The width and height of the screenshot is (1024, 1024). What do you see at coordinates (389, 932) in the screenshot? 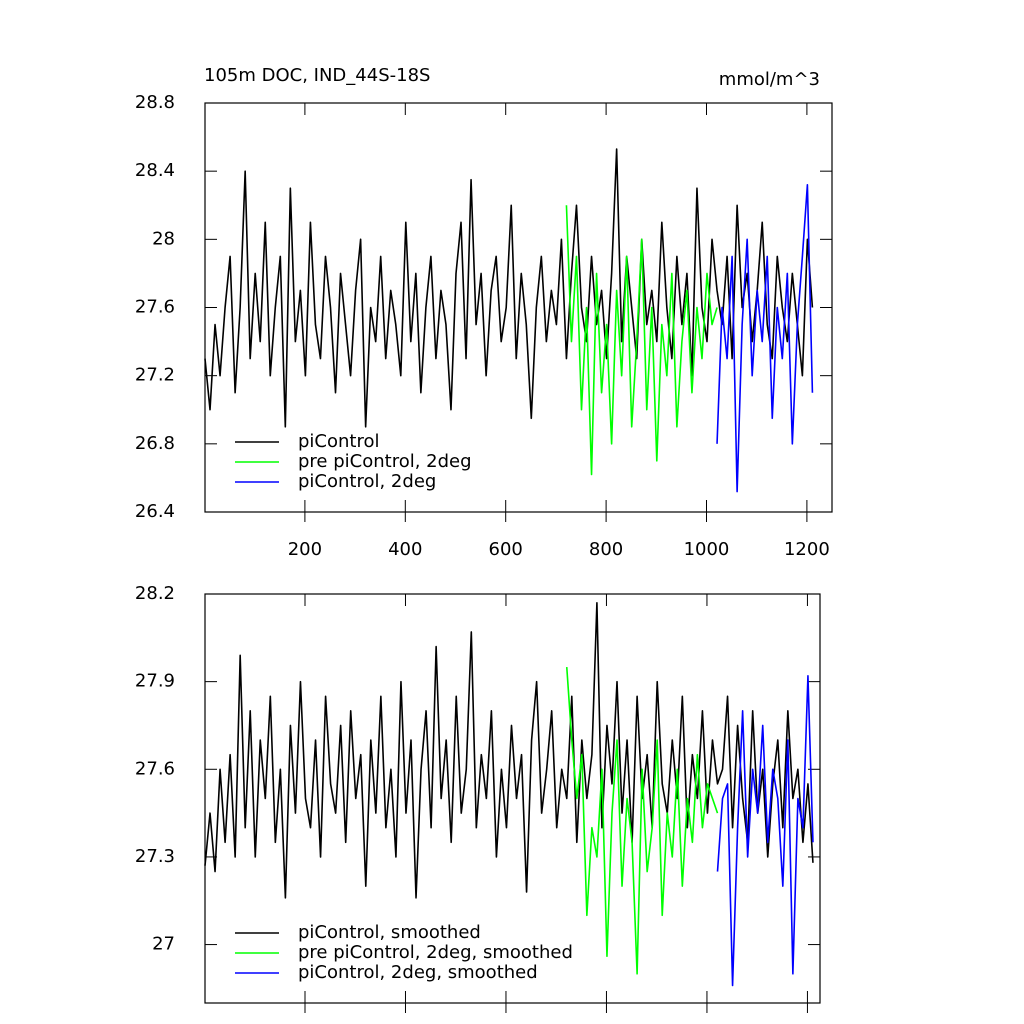
I see `legend-label: piControl, smoothed` at bounding box center [389, 932].